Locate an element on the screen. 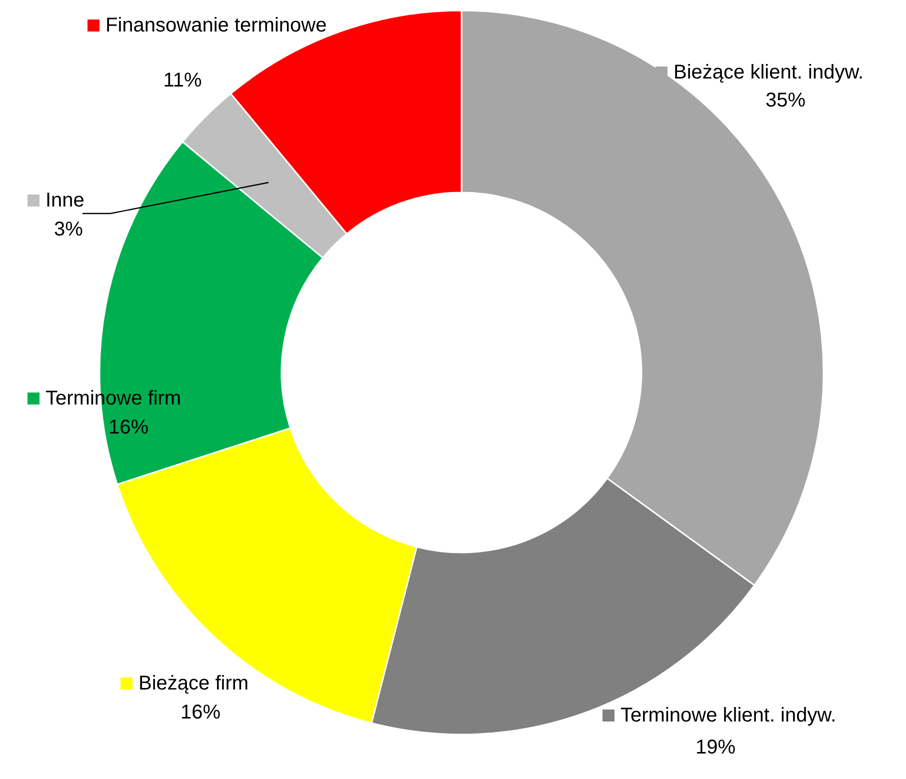 The image size is (906, 779). legend-label: Inne is located at coordinates (65, 201).